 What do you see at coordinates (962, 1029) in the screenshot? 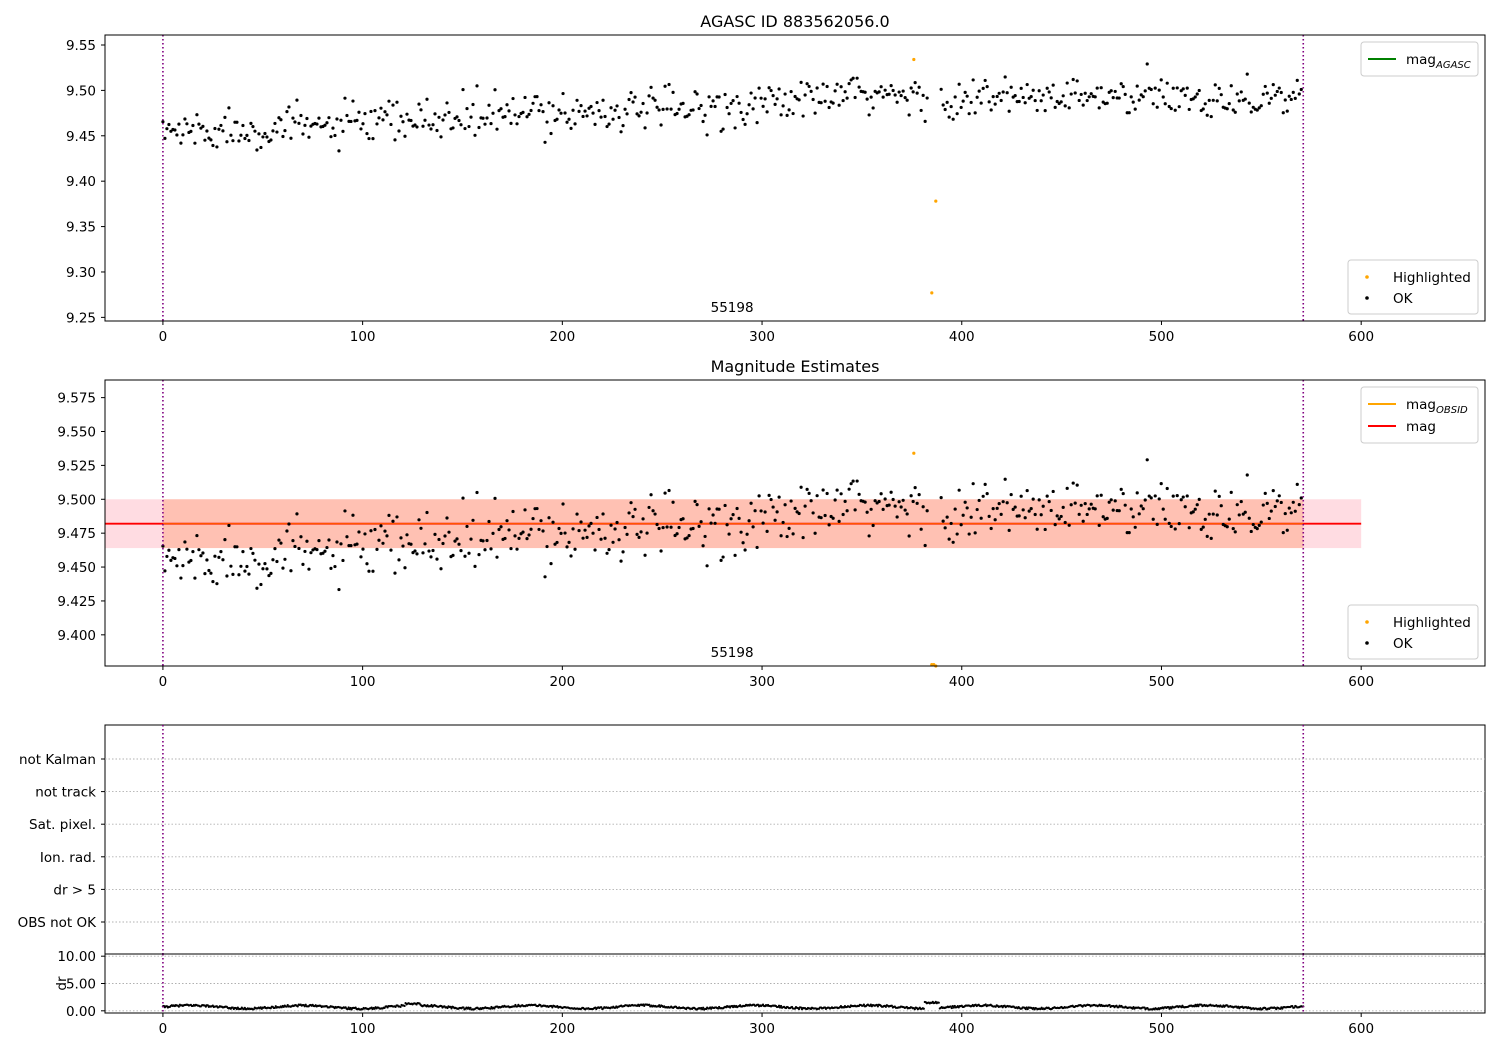
I see `x-tick-label: 400` at bounding box center [962, 1029].